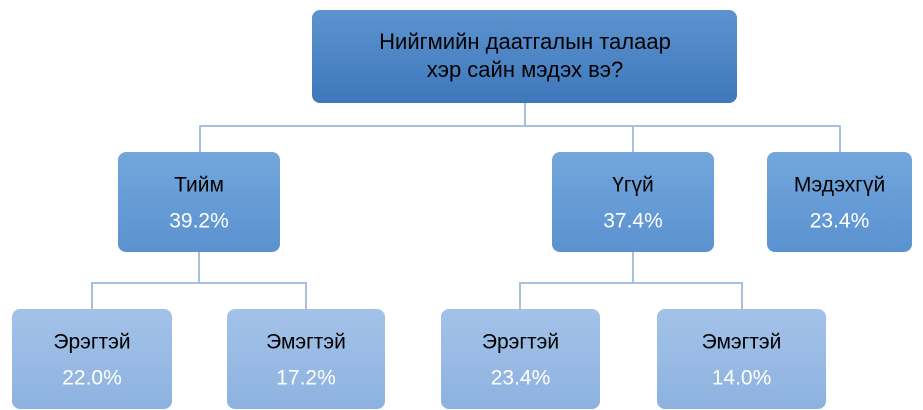 The image size is (923, 410). Describe the element at coordinates (633, 185) in the screenshot. I see `node-label: Үгүй` at that location.